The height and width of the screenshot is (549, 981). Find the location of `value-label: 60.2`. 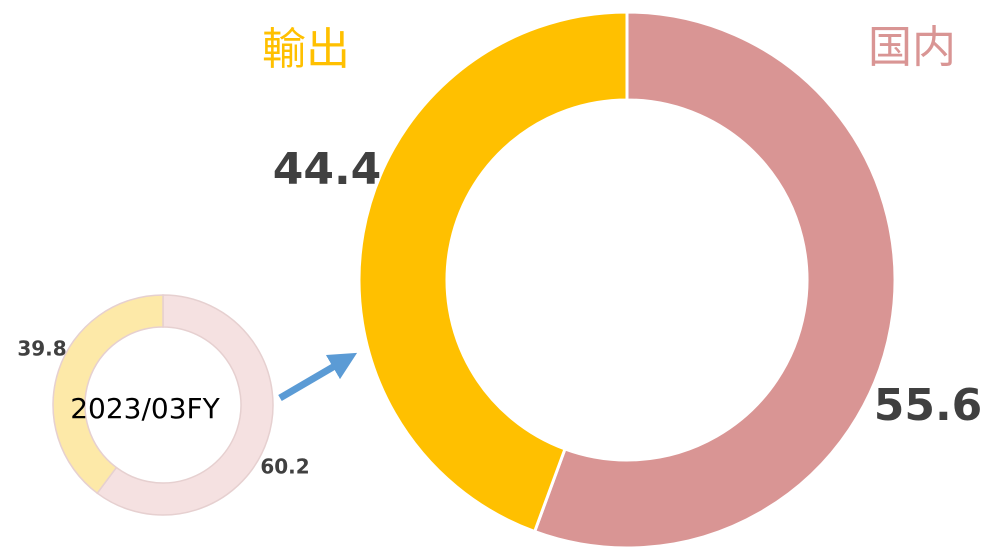

value-label: 60.2 is located at coordinates (284, 467).